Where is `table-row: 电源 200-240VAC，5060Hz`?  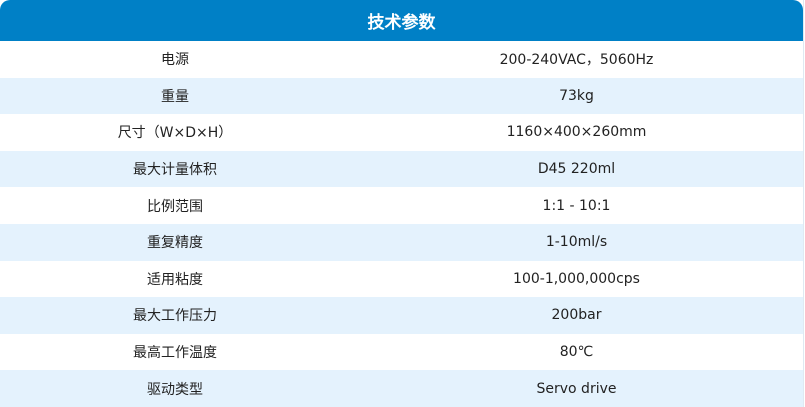
table-row: 电源 200-240VAC，5060Hz is located at coordinates (401, 59).